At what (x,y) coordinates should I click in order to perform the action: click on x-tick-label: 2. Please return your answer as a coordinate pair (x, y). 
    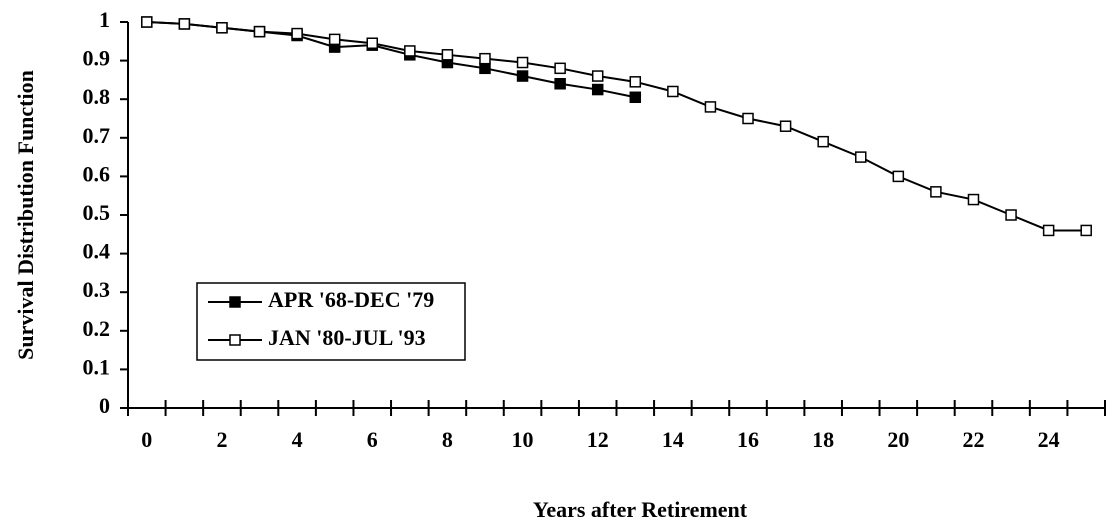
    Looking at the image, I should click on (221, 439).